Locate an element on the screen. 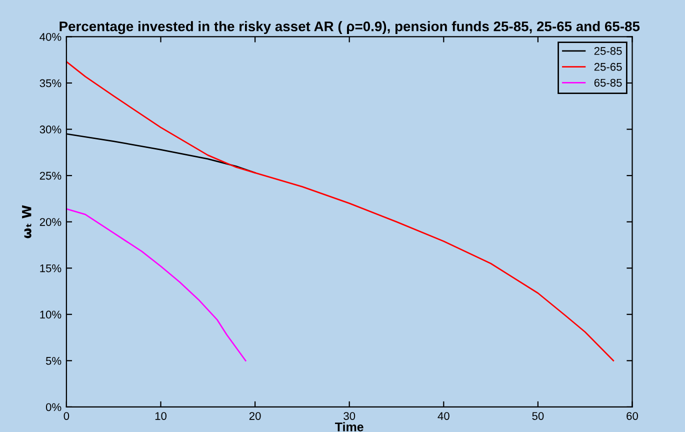 This screenshot has height=432, width=685. y-tick-label: 30% is located at coordinates (51, 130).